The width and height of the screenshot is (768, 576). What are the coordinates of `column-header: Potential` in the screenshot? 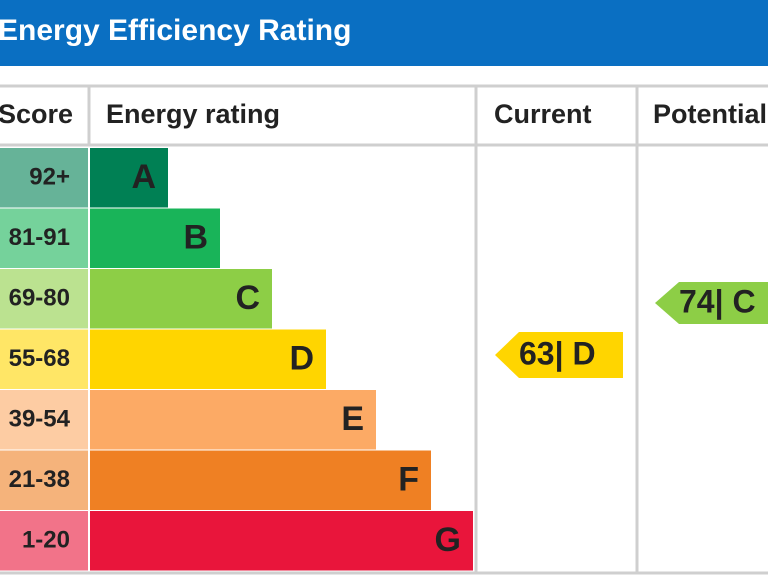 It's located at (710, 114).